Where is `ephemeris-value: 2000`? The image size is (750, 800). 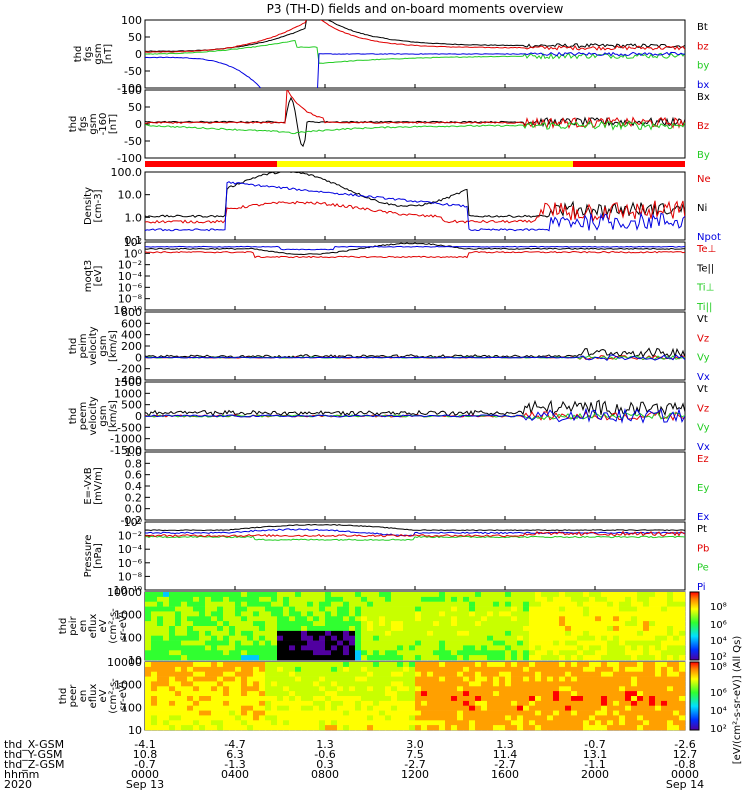 ephemeris-value: 2000 is located at coordinates (595, 774).